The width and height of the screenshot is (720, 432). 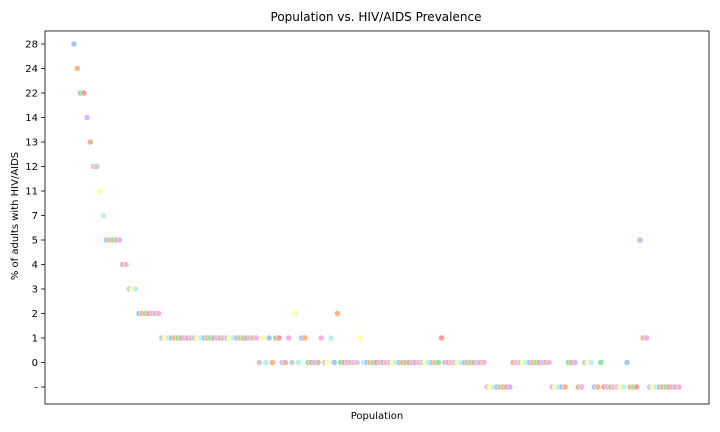 I want to click on y-tick-label: 0, so click(x=35, y=363).